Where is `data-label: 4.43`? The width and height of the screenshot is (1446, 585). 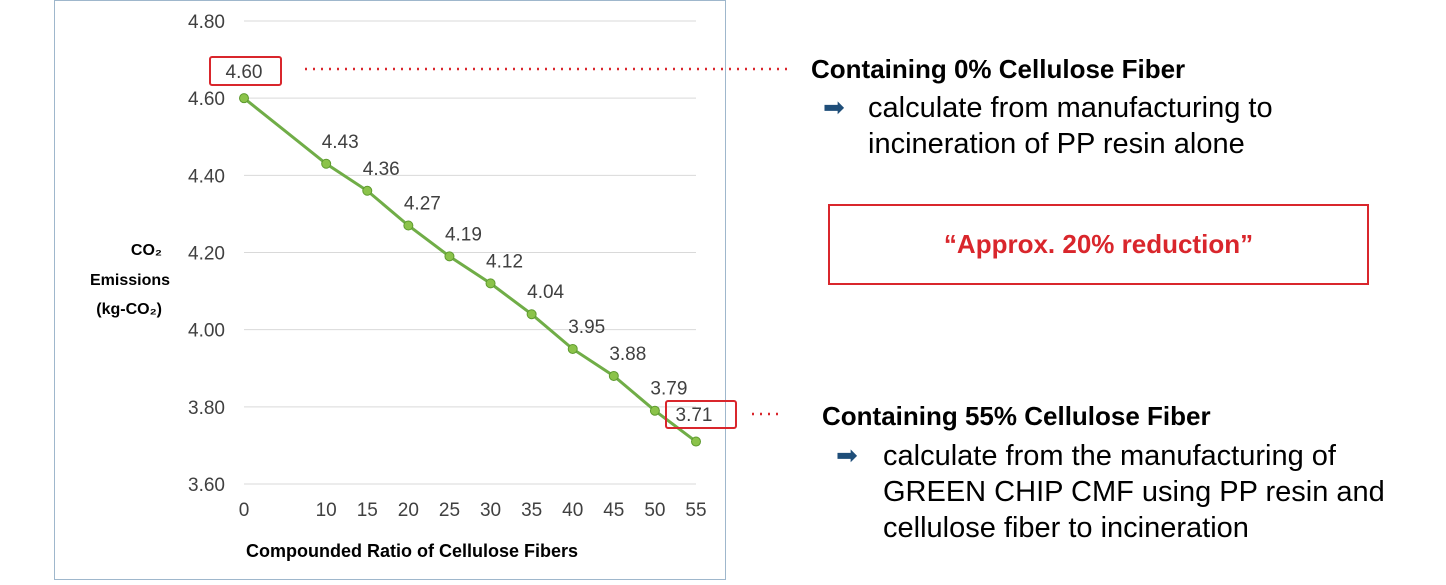 data-label: 4.43 is located at coordinates (340, 142).